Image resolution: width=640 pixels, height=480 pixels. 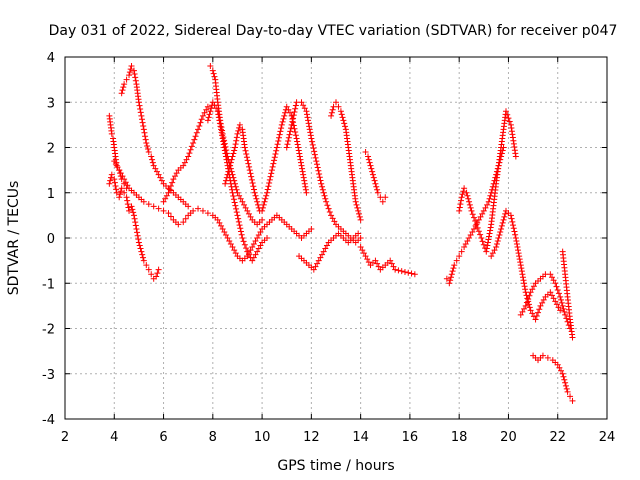 I want to click on x-tick-label: 2, so click(x=65, y=437).